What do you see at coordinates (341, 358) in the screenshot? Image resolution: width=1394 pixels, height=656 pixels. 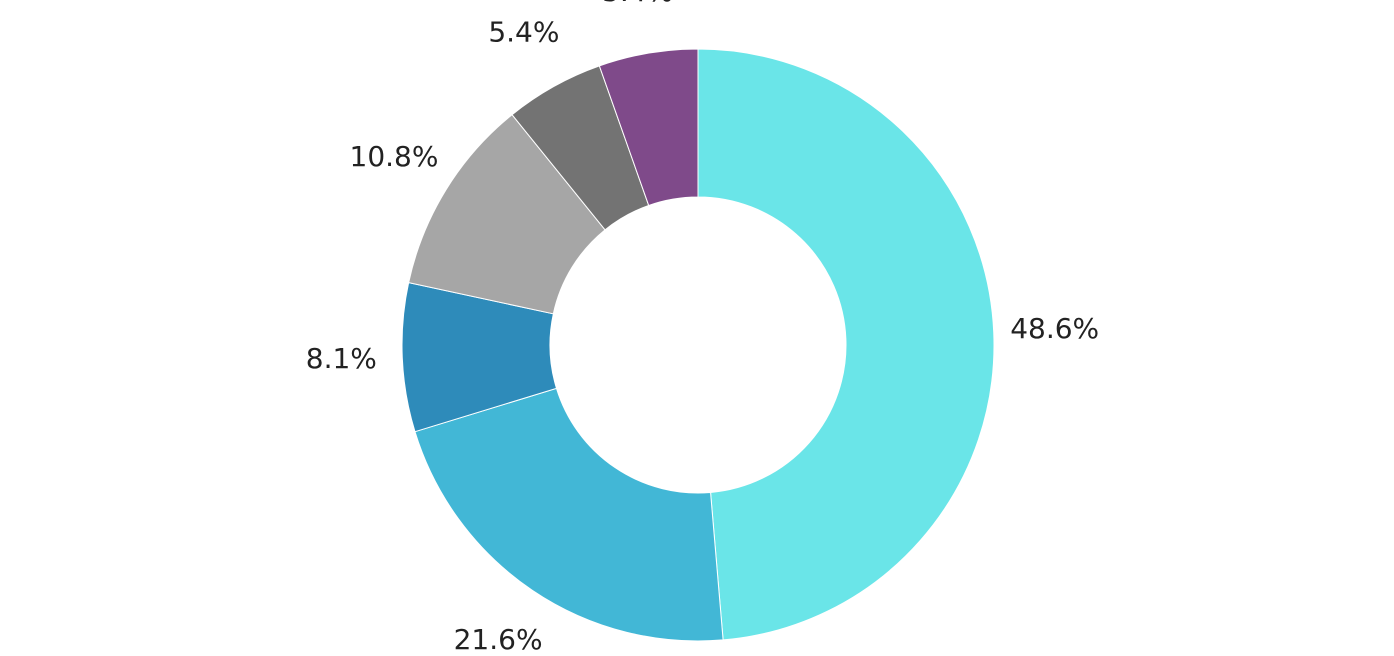 I see `data-label: 8.1%` at bounding box center [341, 358].